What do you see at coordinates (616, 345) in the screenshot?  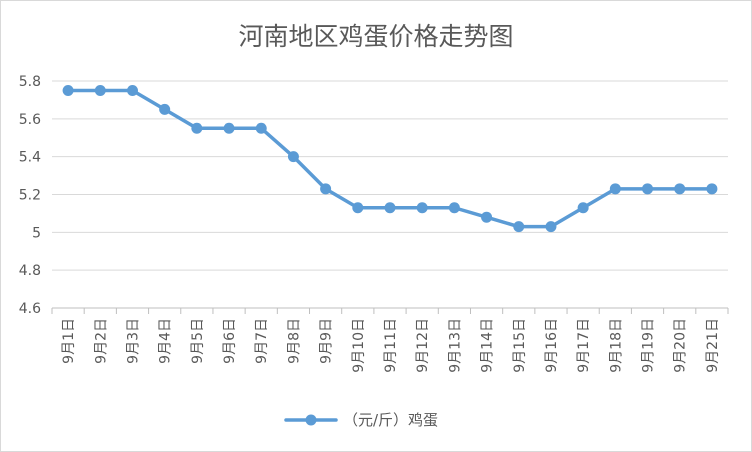 I see `x-tick-label: 9月18日` at bounding box center [616, 345].